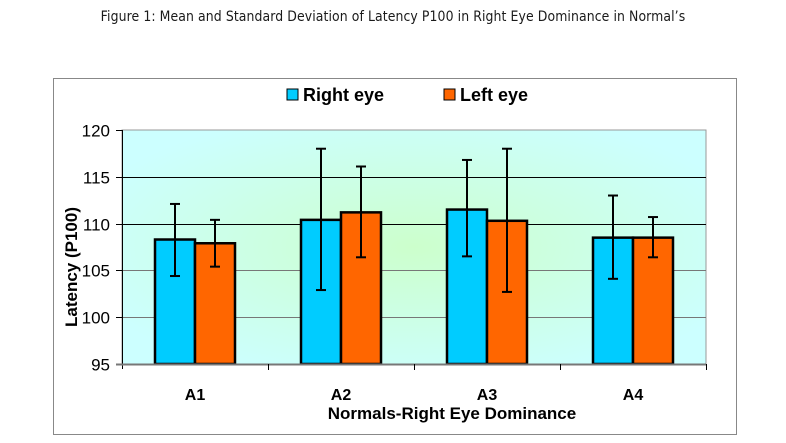 This screenshot has height=443, width=786. Describe the element at coordinates (175, 240) in the screenshot. I see `error-bar-a1-right-eye` at that location.